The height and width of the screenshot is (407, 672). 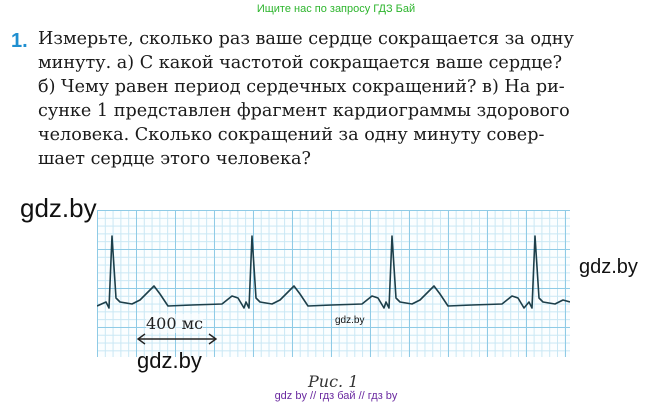 I want to click on watermark-right: gdz.by, so click(x=608, y=267).